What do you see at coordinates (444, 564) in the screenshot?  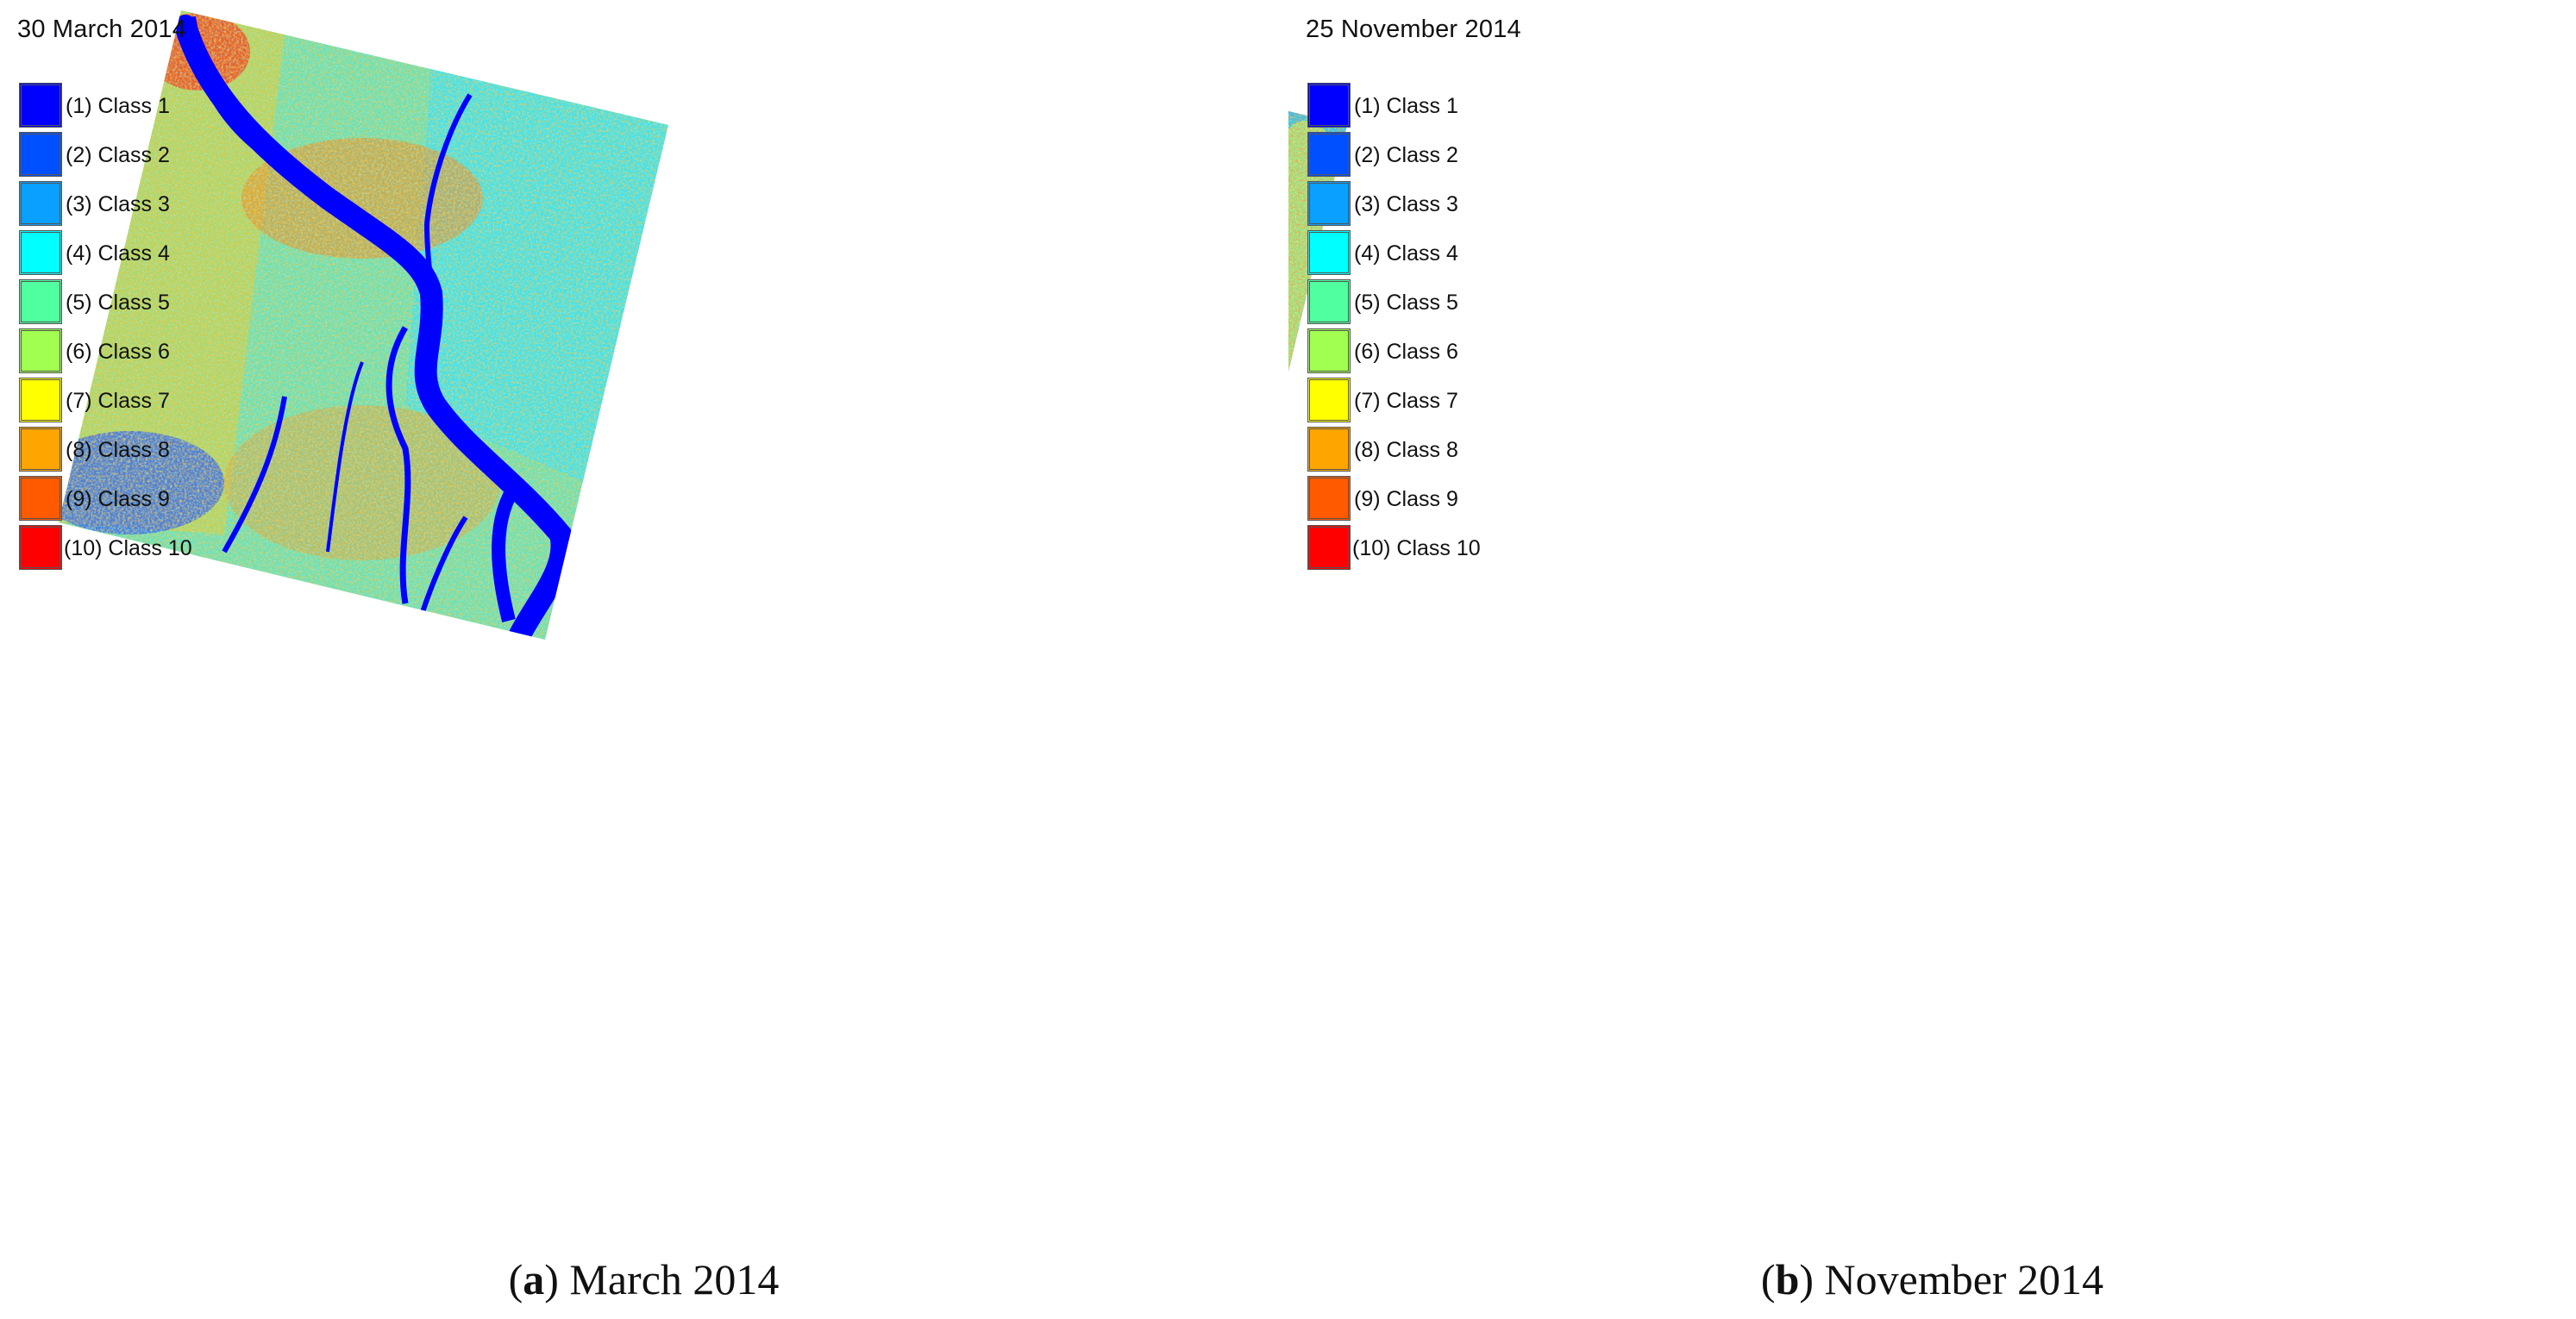 I see `river-branch5-a` at bounding box center [444, 564].